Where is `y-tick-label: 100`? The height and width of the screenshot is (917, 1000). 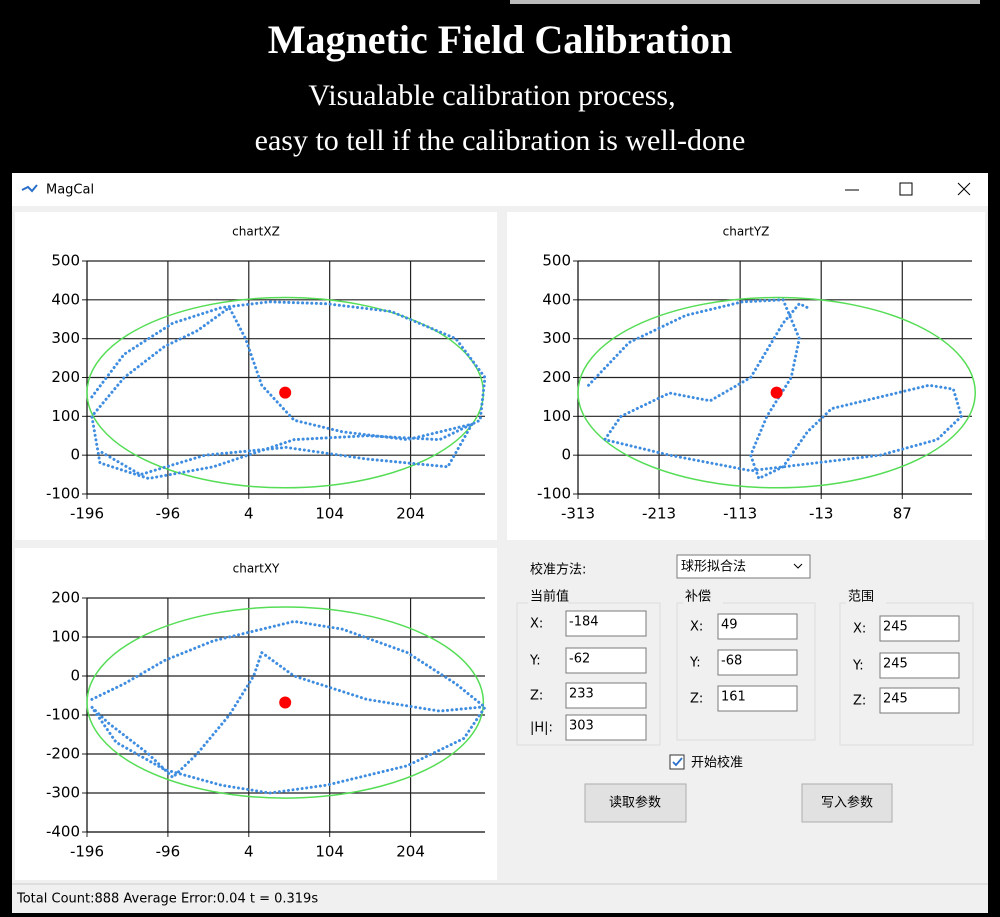
y-tick-label: 100 is located at coordinates (65, 637).